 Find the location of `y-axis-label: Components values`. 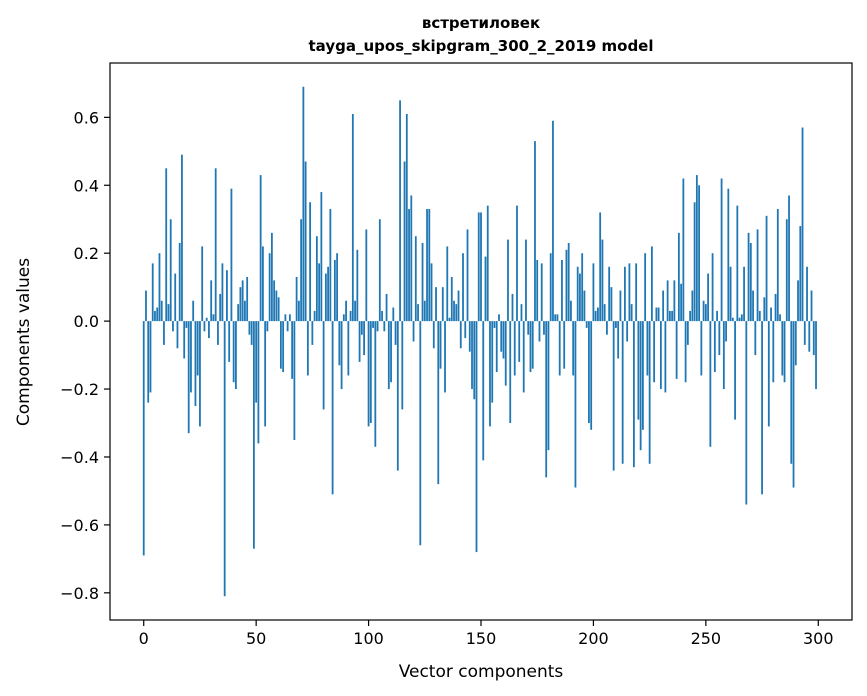

y-axis-label: Components values is located at coordinates (24, 342).